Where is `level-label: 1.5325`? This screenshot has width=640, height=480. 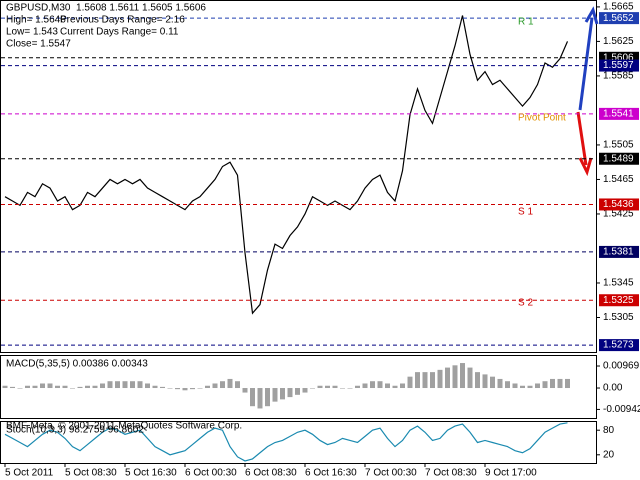 level-label: 1.5325 is located at coordinates (618, 300).